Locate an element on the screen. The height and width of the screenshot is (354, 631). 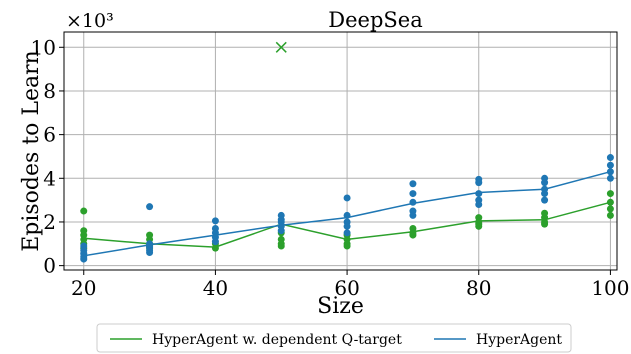
x-tick-label: 100 is located at coordinates (610, 288).